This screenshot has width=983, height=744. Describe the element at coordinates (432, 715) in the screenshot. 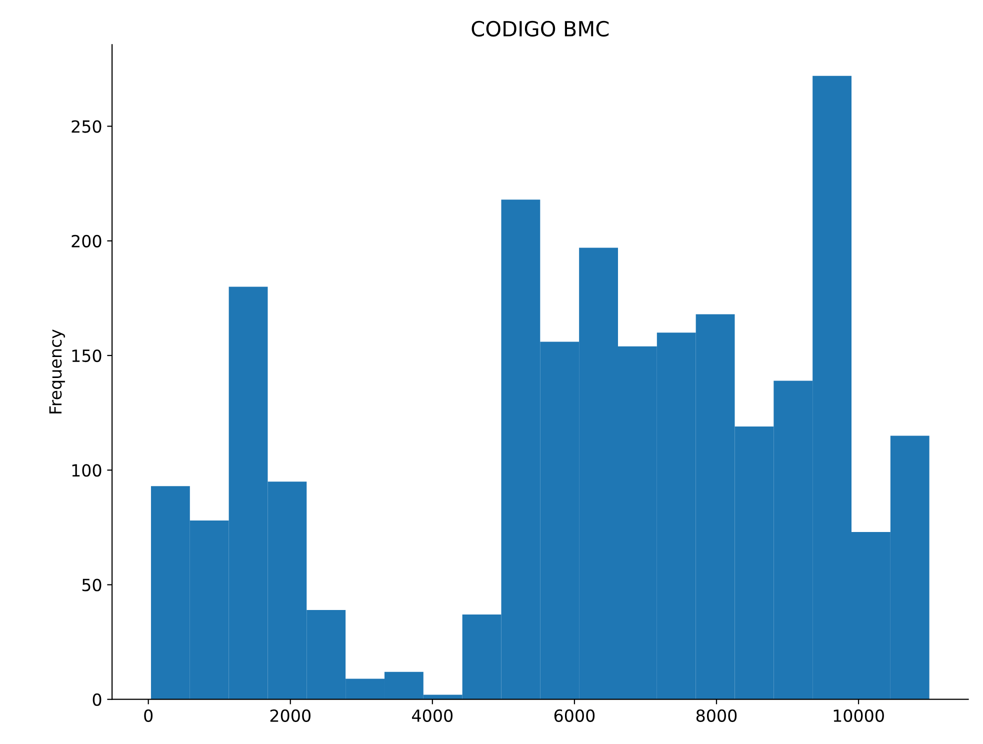

I see `x-tick-label: 4000` at that location.